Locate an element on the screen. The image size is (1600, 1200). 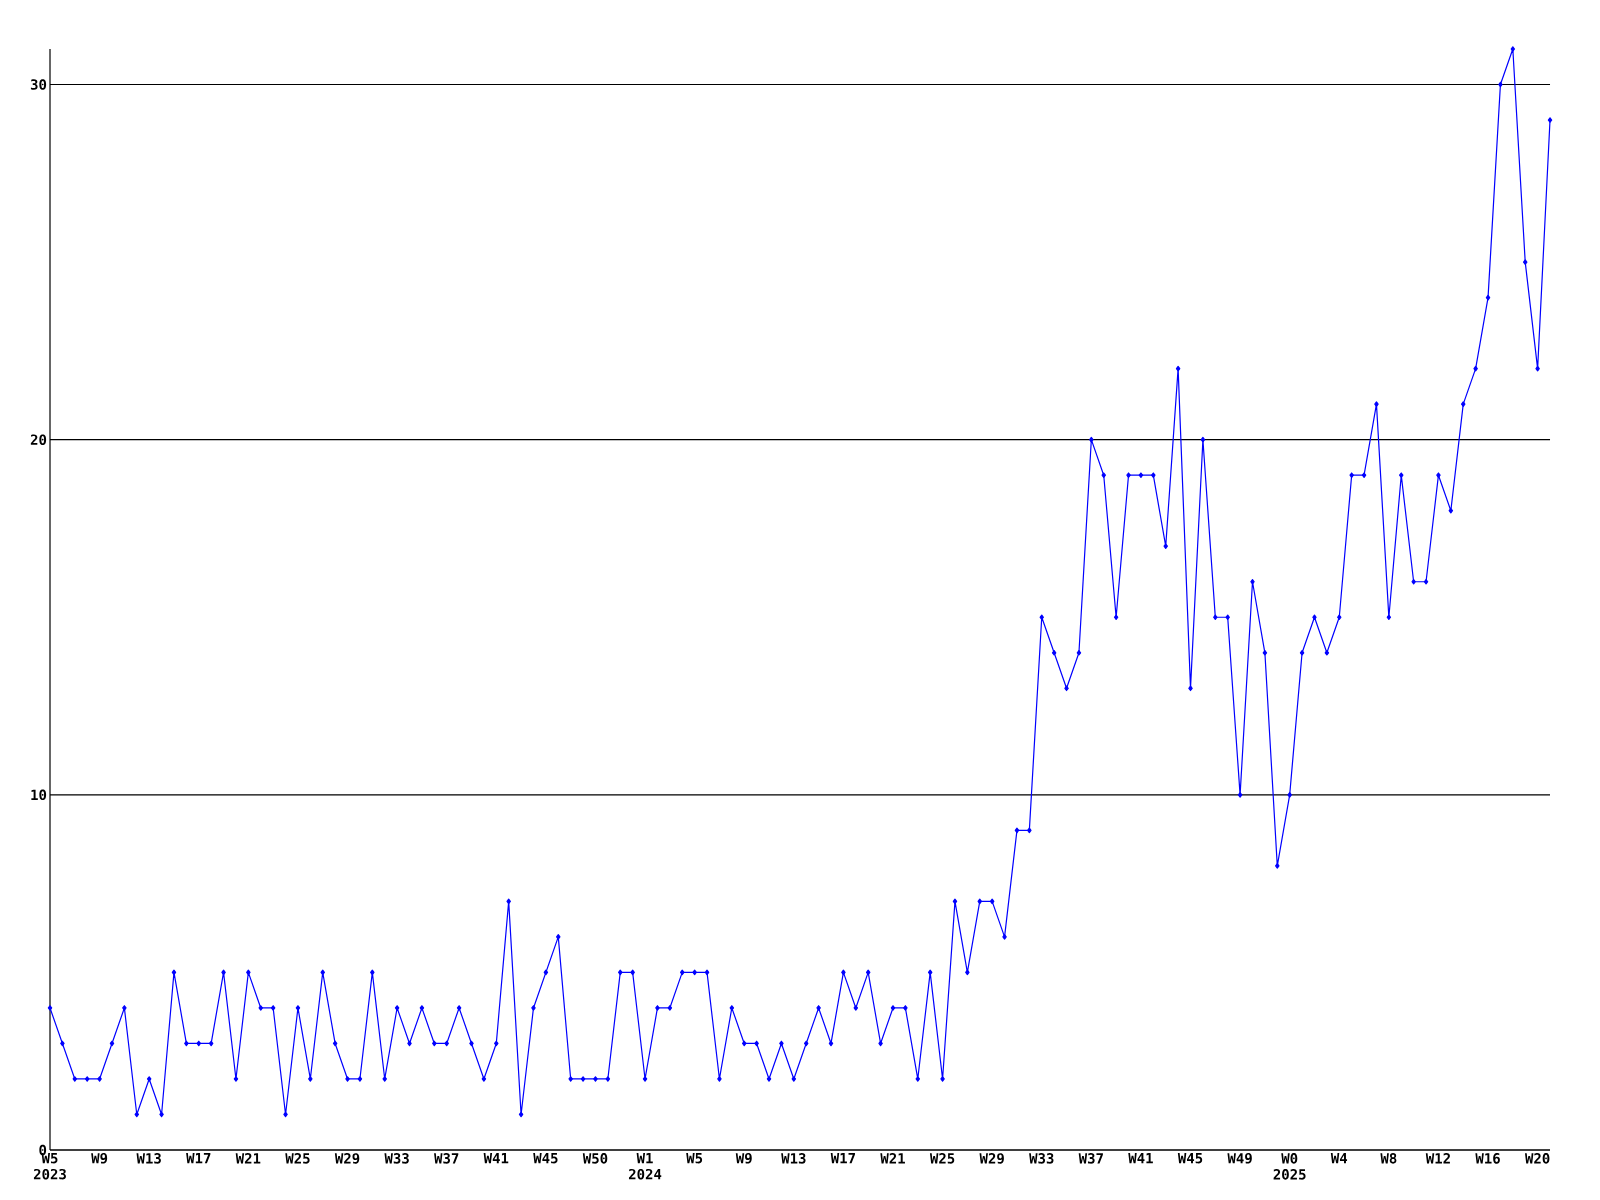
x-tick-label: W1 2024 is located at coordinates (645, 1166).